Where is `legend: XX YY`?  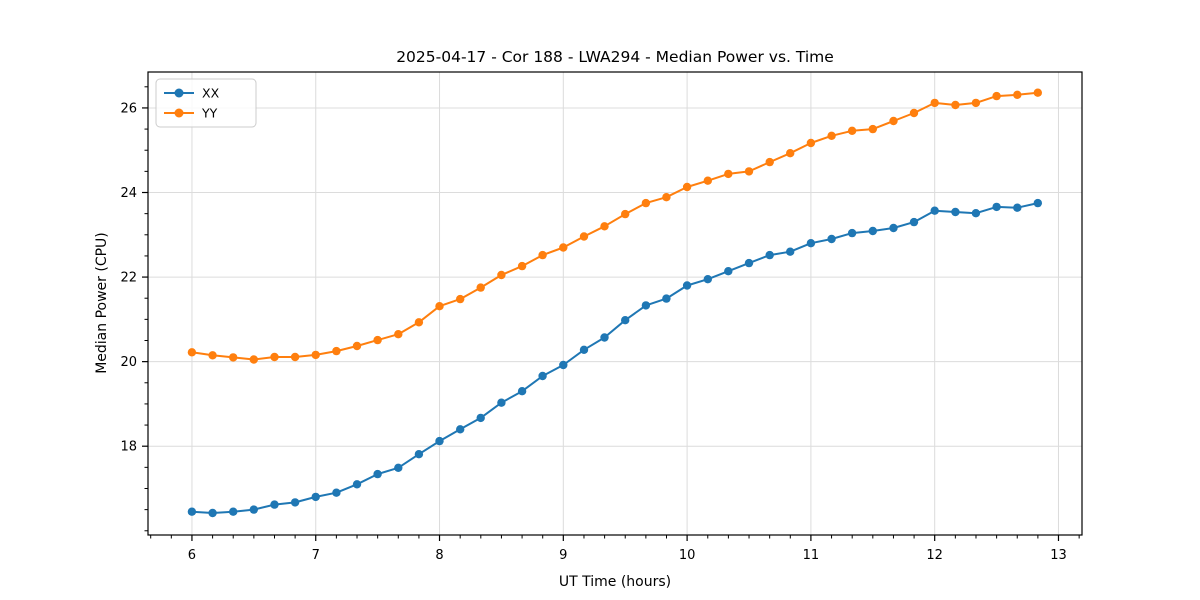 legend: XX YY is located at coordinates (206, 103).